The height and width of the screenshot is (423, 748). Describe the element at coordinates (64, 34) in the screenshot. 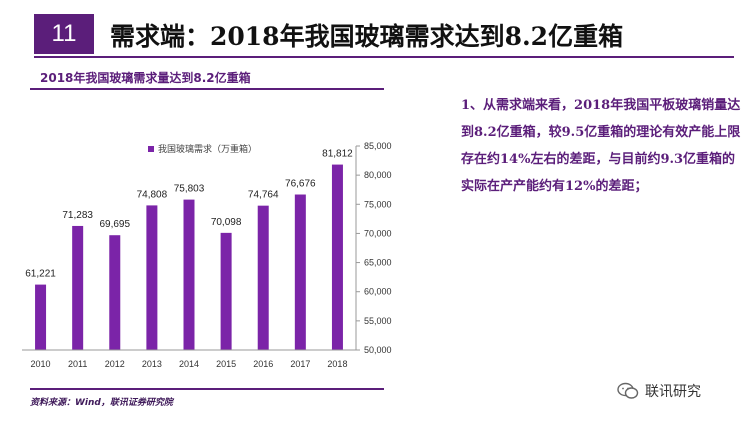

I see `slide-number: 11` at that location.